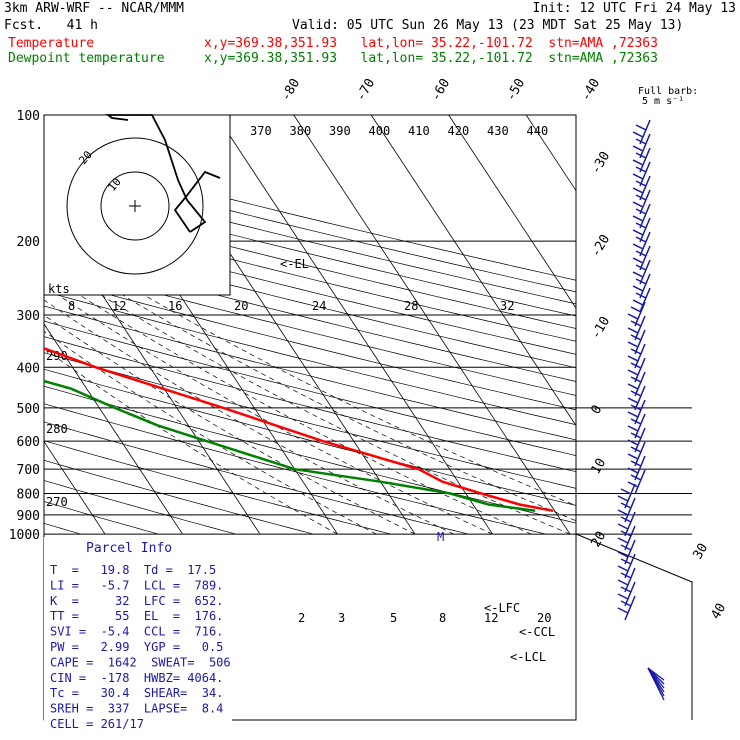 The width and height of the screenshot is (740, 740). What do you see at coordinates (138, 632) in the screenshot?
I see `parcel-info-background` at bounding box center [138, 632].